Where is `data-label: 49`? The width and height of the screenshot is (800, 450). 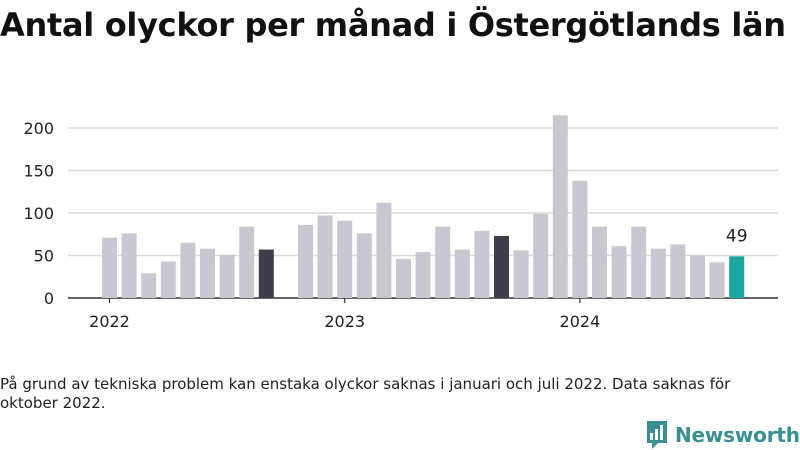 data-label: 49 is located at coordinates (737, 236).